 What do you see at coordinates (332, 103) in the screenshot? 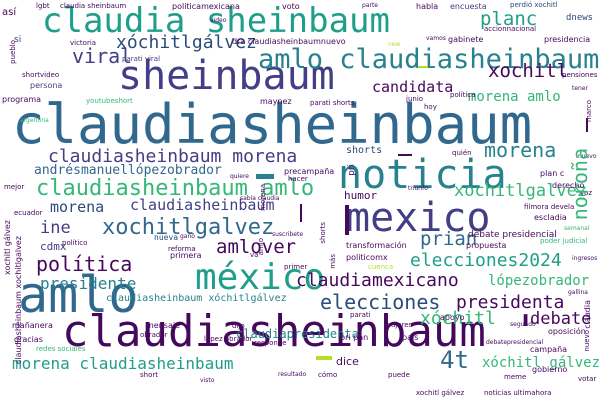
I see `word-parati-shorts: parati shorts` at bounding box center [332, 103].